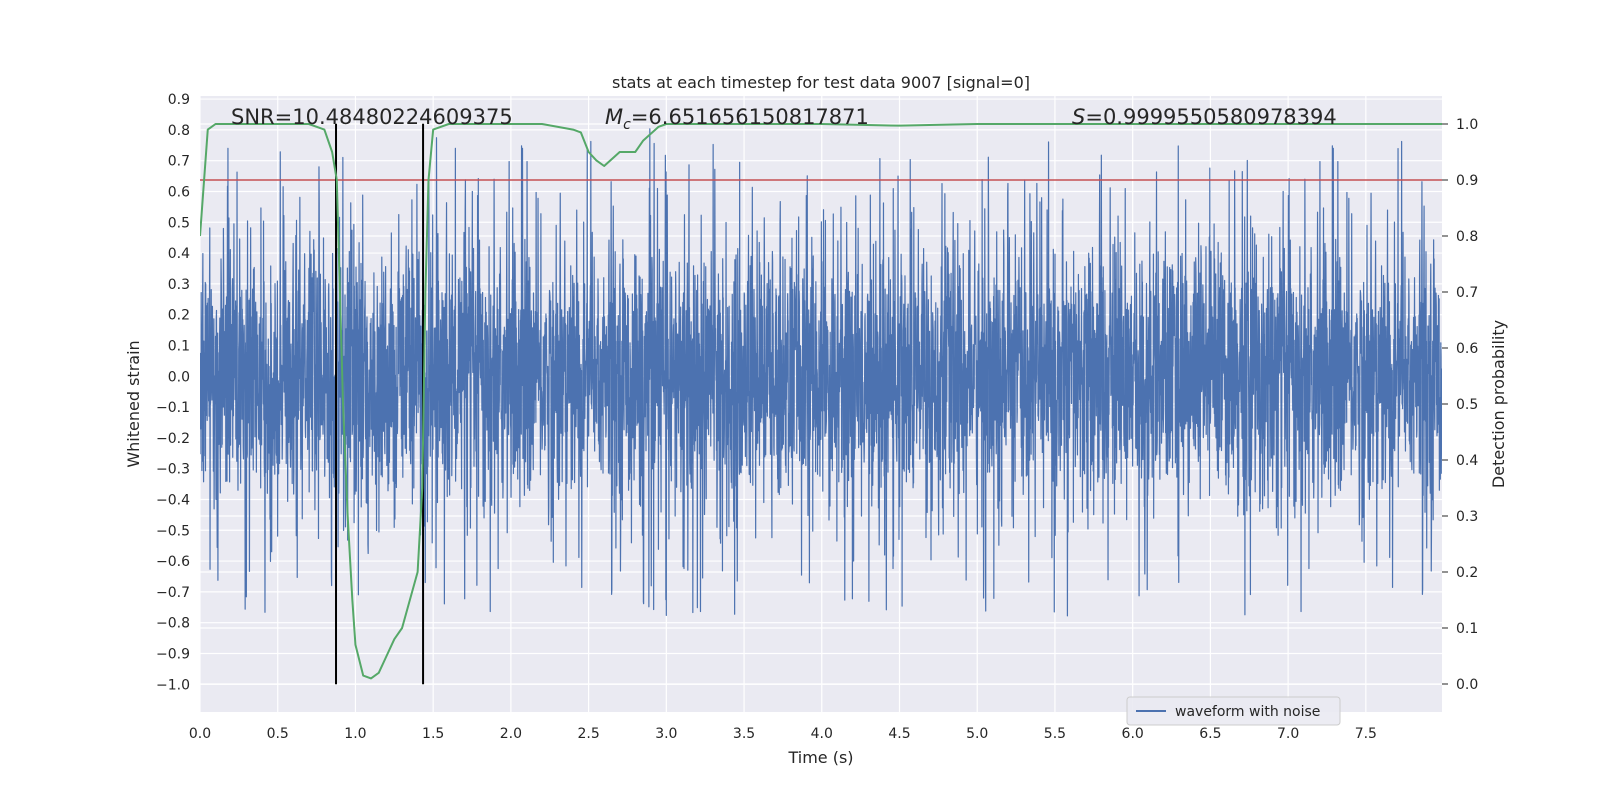 This screenshot has height=800, width=1600. I want to click on legend: waveform with noise, so click(1233, 711).